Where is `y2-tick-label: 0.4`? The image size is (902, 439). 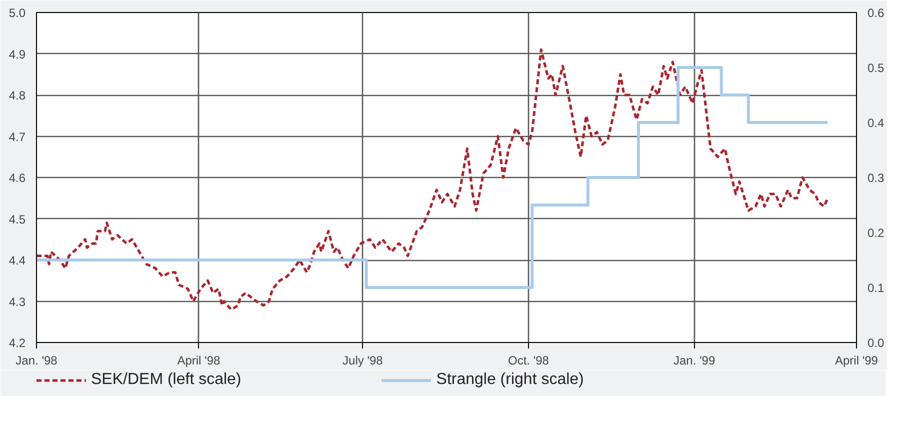
y2-tick-label: 0.4 is located at coordinates (876, 123).